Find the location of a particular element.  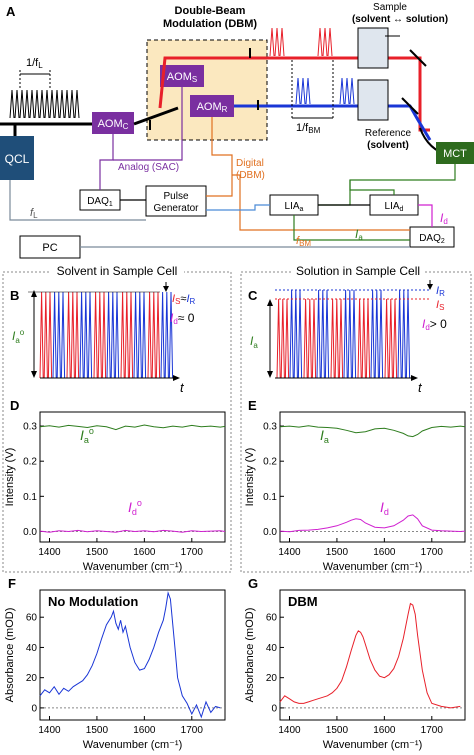

red-pulse is located at coordinates (301, 42).